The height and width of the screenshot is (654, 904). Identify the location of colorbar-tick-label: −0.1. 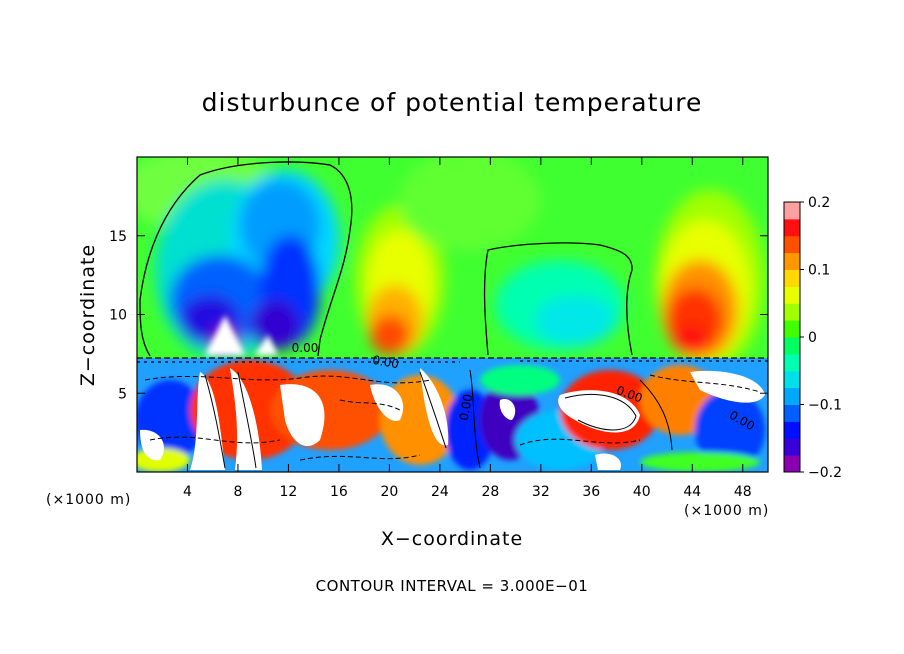
(825, 406).